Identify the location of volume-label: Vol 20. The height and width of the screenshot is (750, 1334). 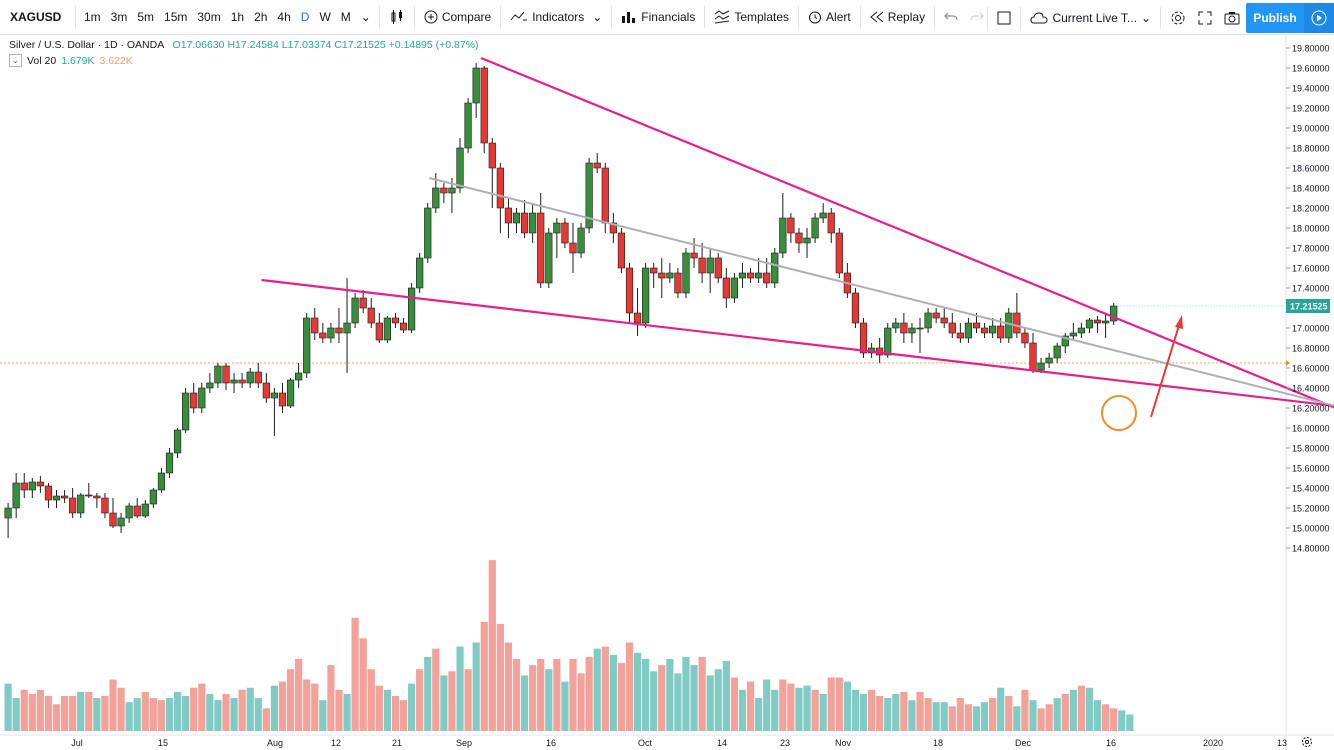
(42, 60).